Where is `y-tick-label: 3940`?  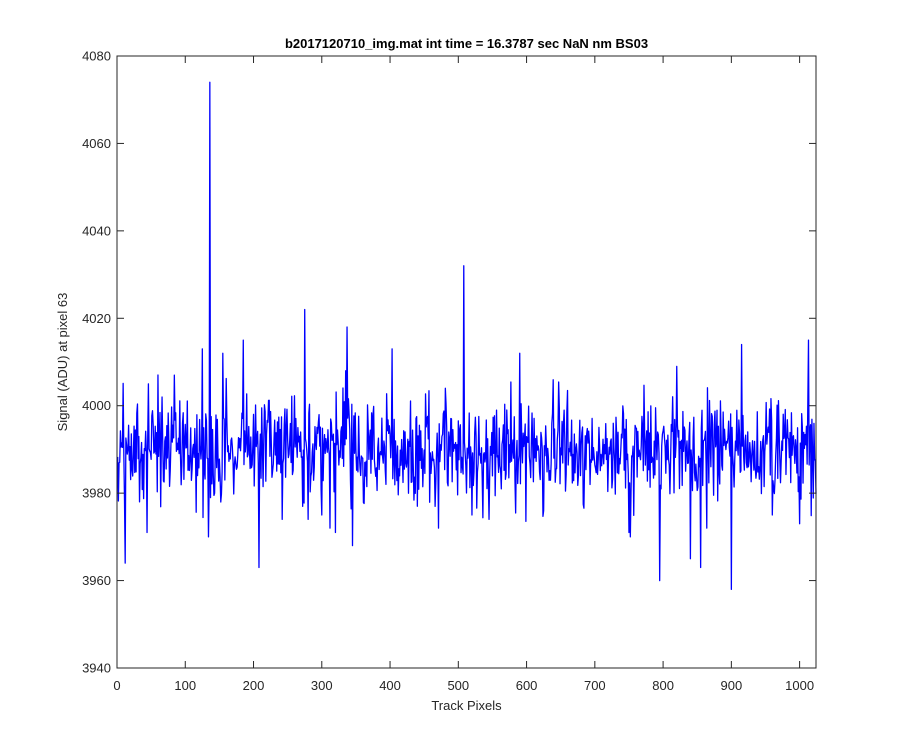 y-tick-label: 3940 is located at coordinates (96, 668).